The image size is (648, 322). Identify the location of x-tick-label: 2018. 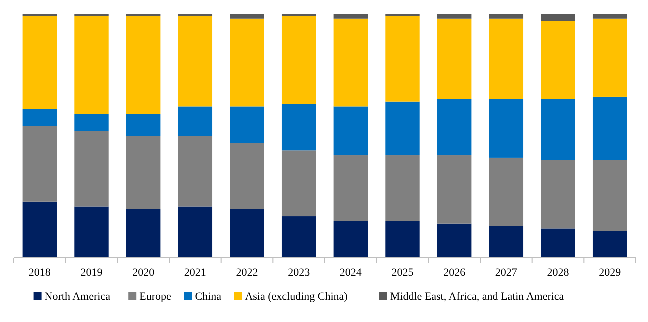
(40, 273).